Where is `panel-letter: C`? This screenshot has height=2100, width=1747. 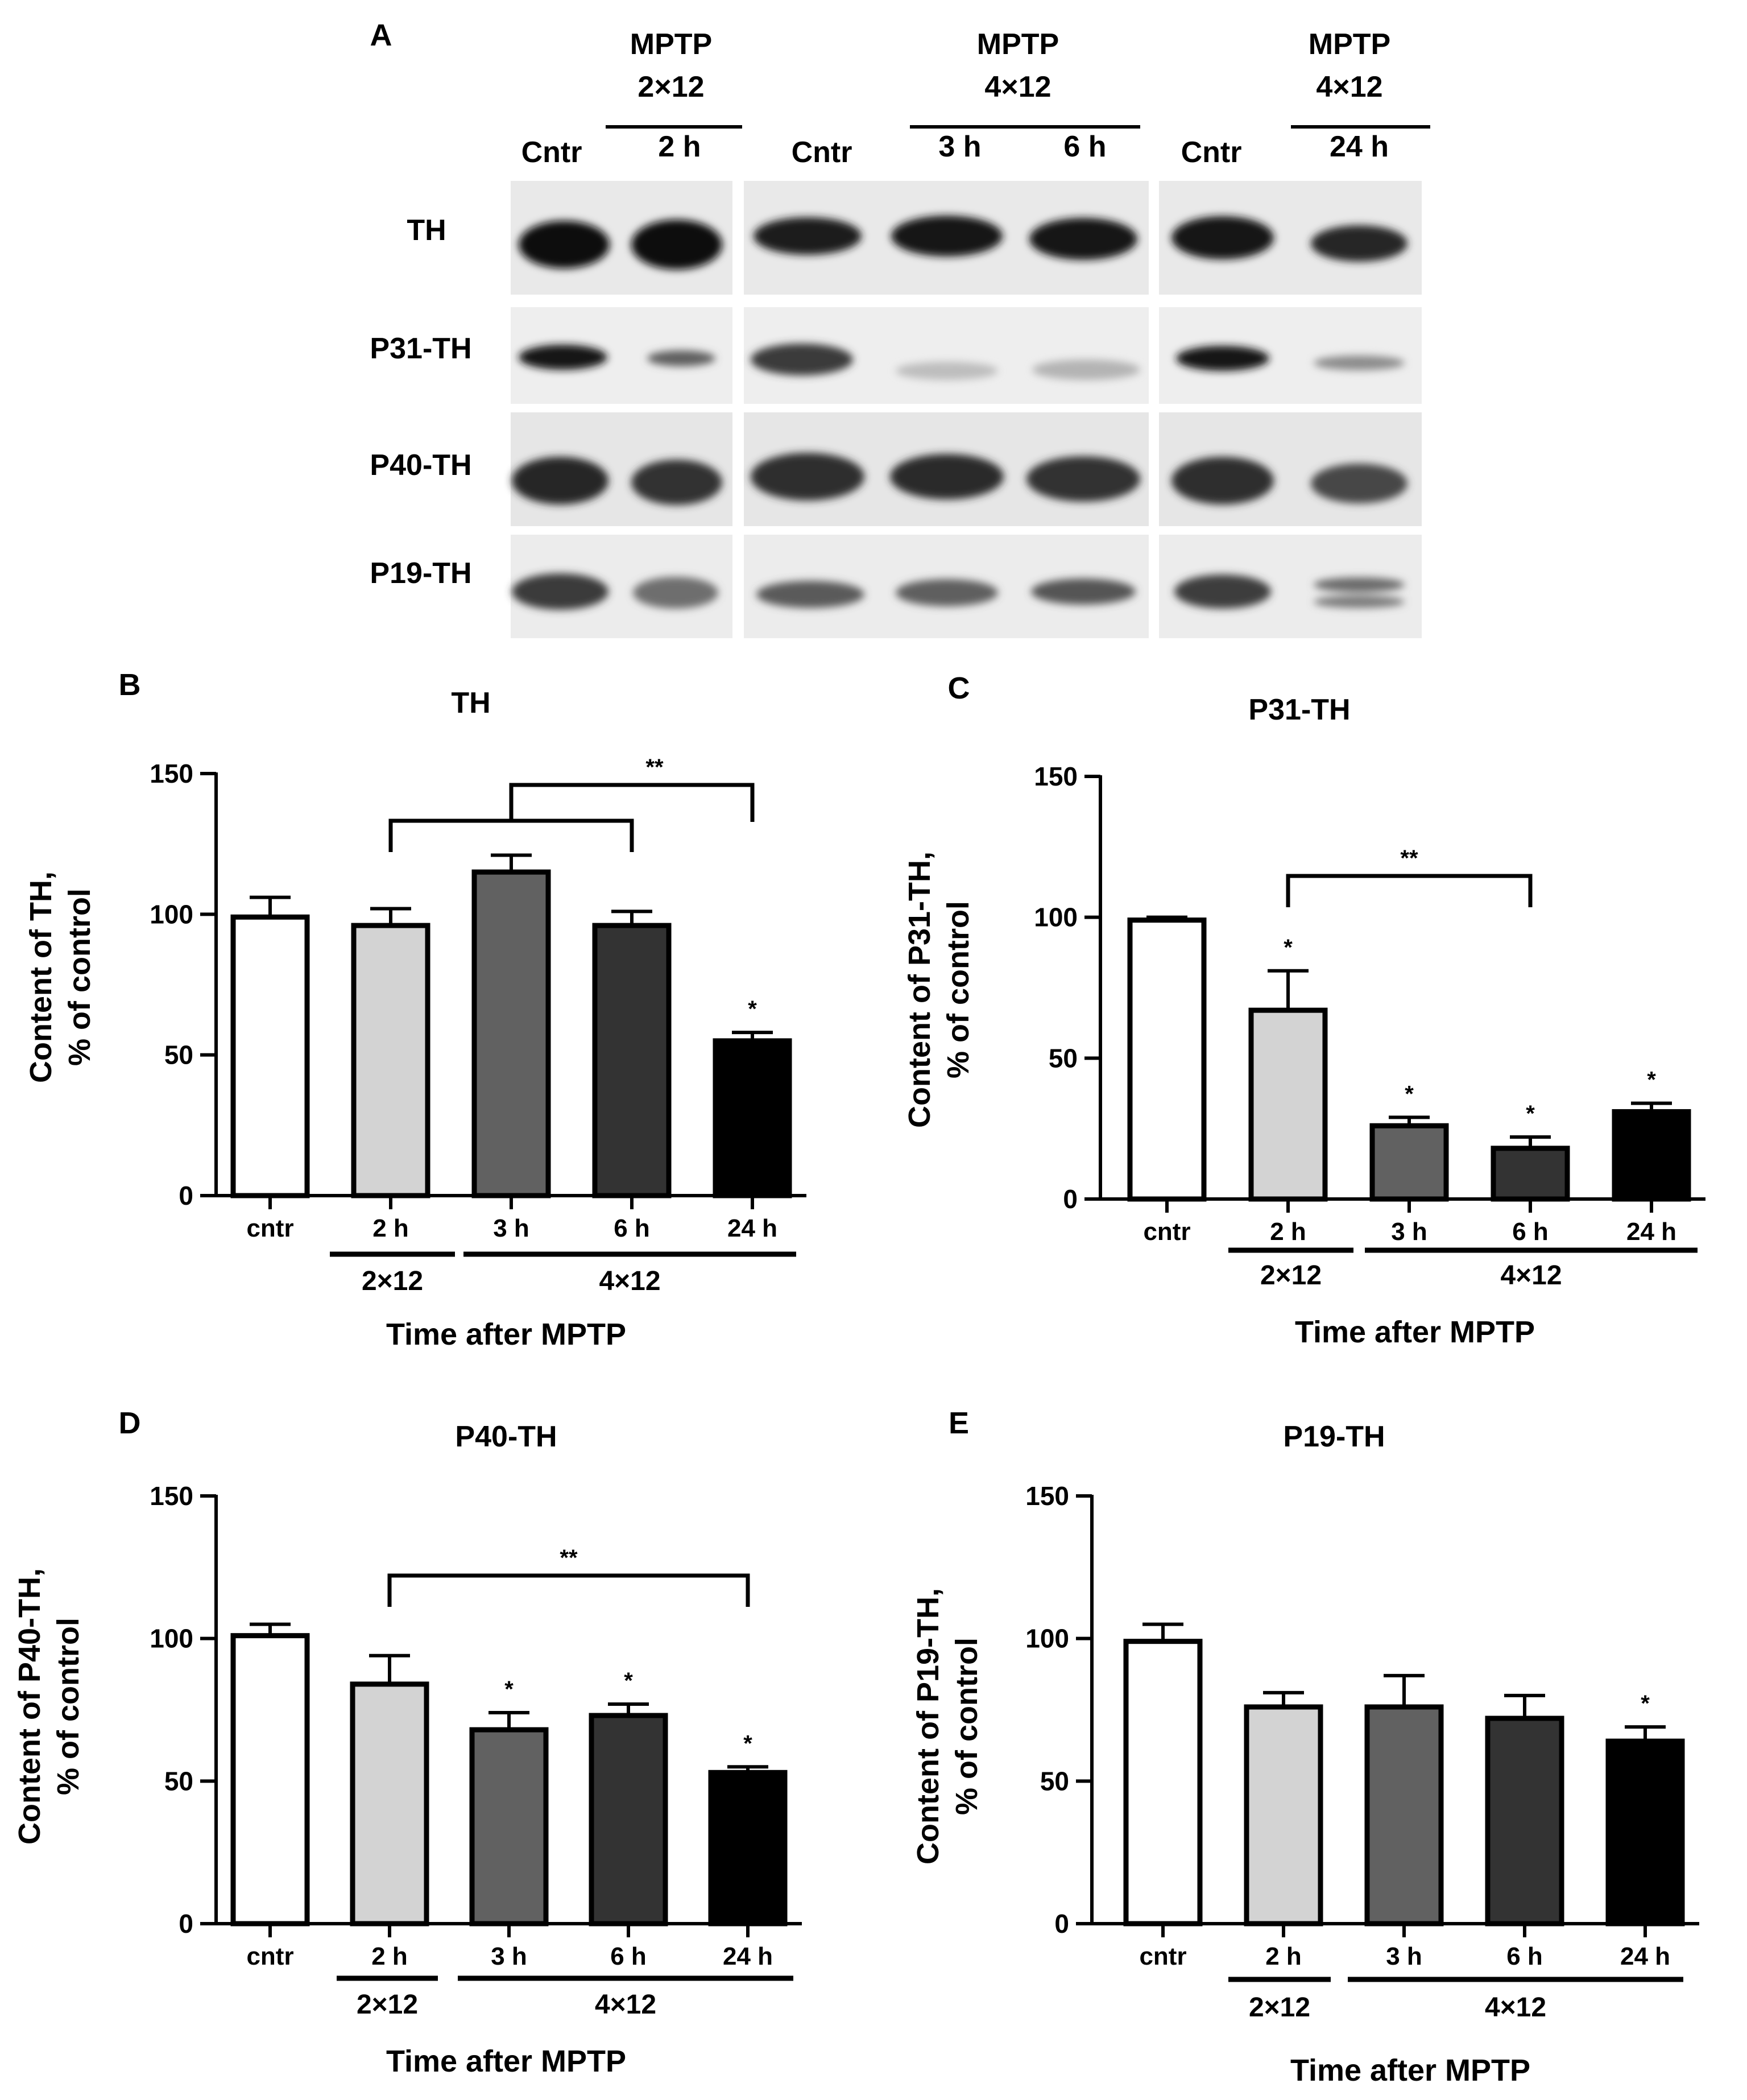
panel-letter: C is located at coordinates (959, 688).